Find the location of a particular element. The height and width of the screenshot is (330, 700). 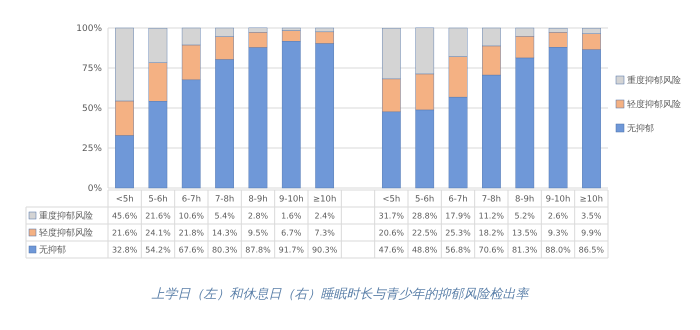

legend-label: 无抑郁 is located at coordinates (640, 128).